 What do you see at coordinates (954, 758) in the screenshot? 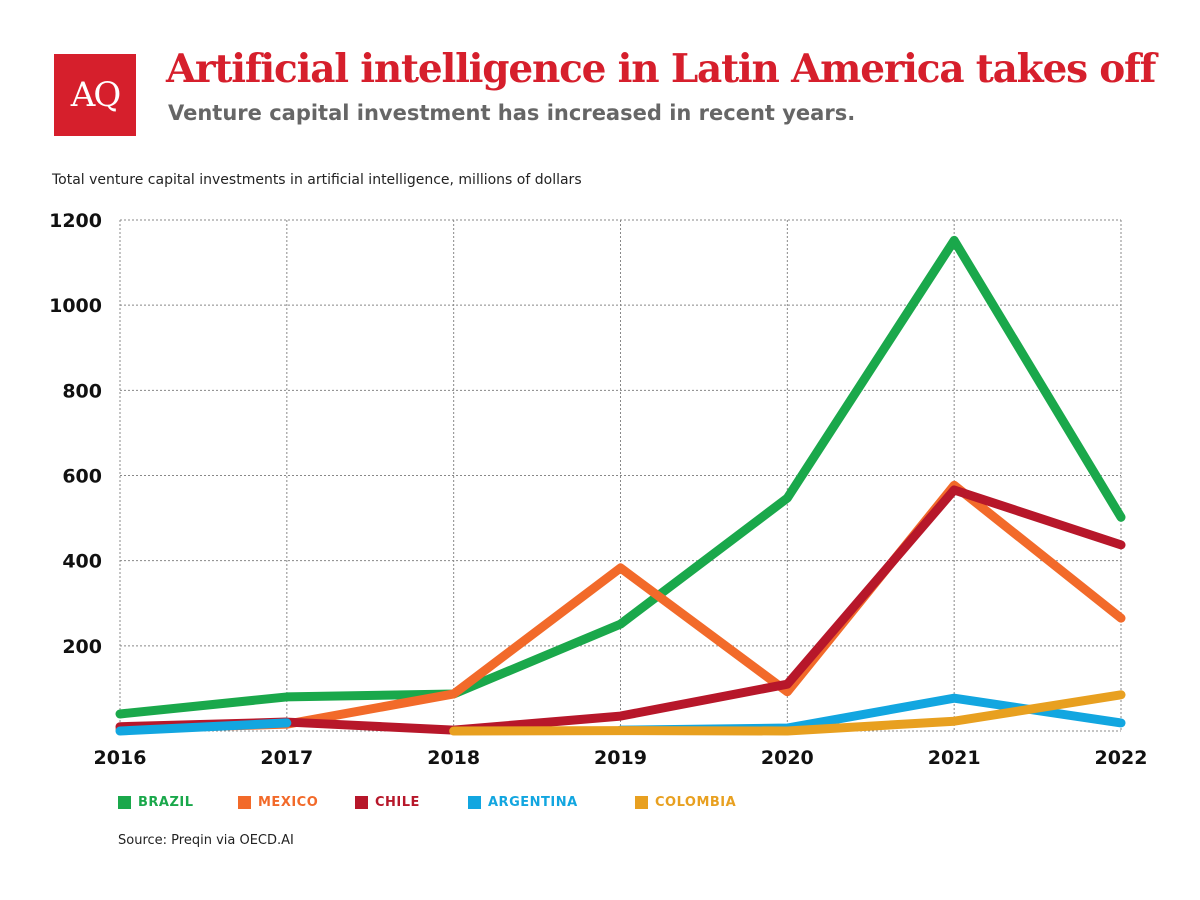
I see `x-tick-label: 2021` at bounding box center [954, 758].